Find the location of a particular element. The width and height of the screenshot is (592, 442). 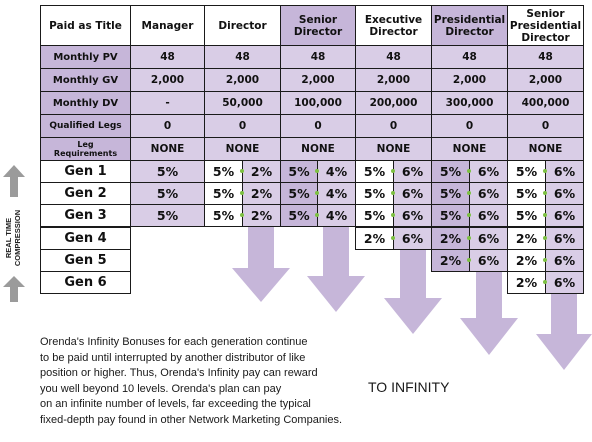

dv-senior-presidential: 400,000 is located at coordinates (545, 103).